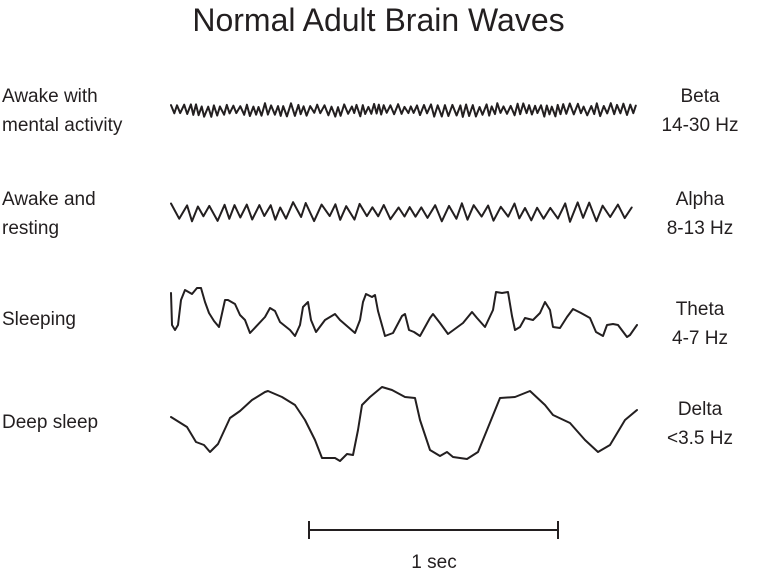 The image size is (757, 577). I want to click on band-label-delta: Delta <3.5 Hz, so click(700, 424).